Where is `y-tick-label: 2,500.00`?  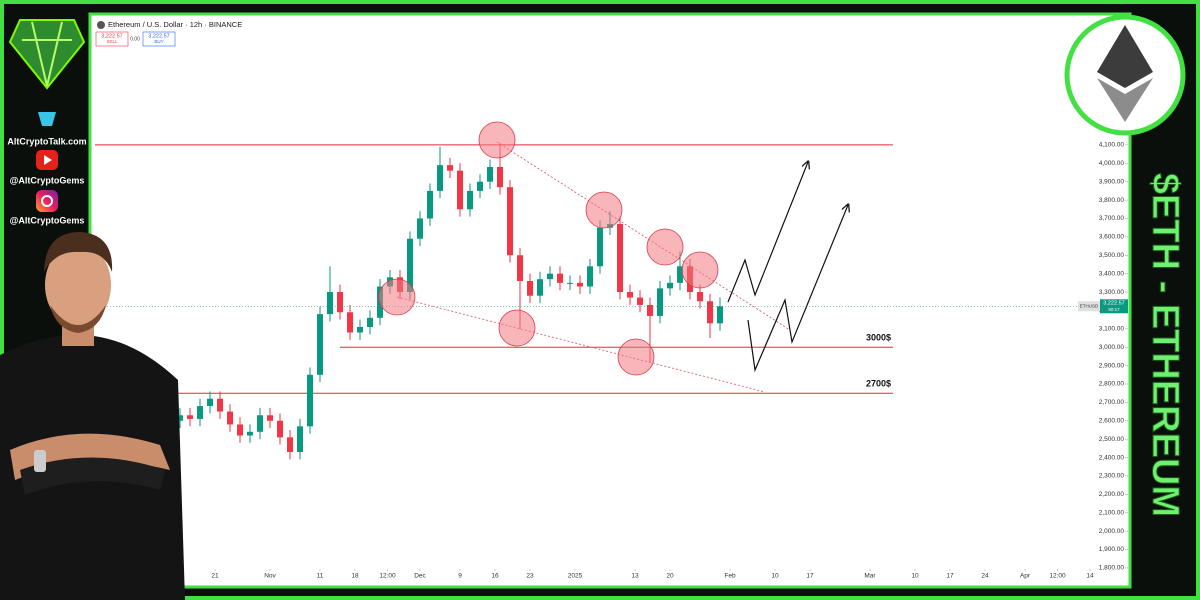
y-tick-label: 2,500.00 is located at coordinates (1112, 439).